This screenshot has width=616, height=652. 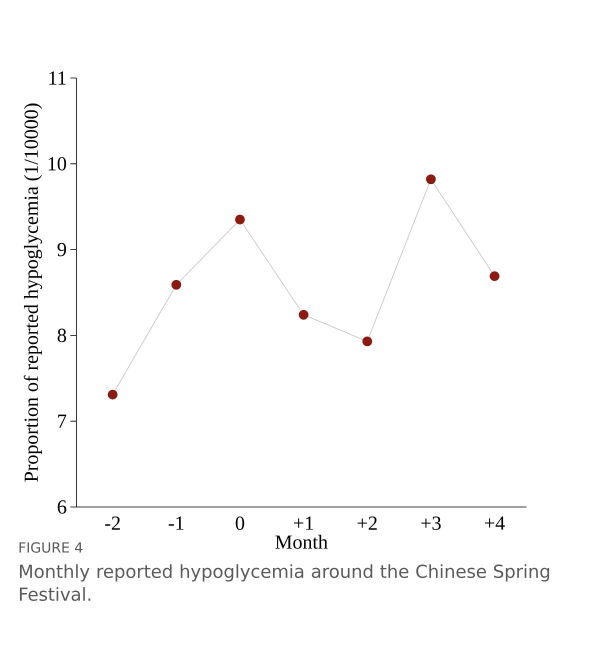 What do you see at coordinates (304, 523) in the screenshot?
I see `x-tick-label: +1` at bounding box center [304, 523].